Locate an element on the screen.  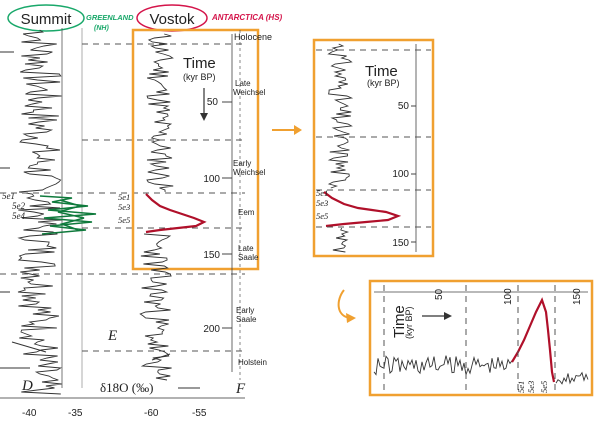
zoom-time-unit: (kyr BP) is located at coordinates (383, 83).